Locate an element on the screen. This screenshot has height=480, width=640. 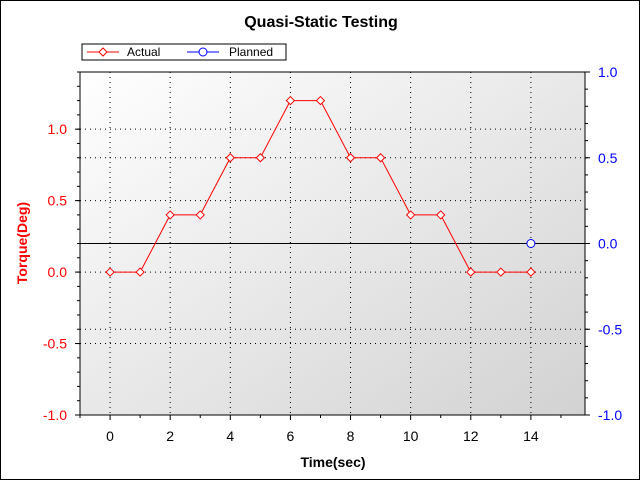
legend-actual-label: Actual is located at coordinates (143, 52).